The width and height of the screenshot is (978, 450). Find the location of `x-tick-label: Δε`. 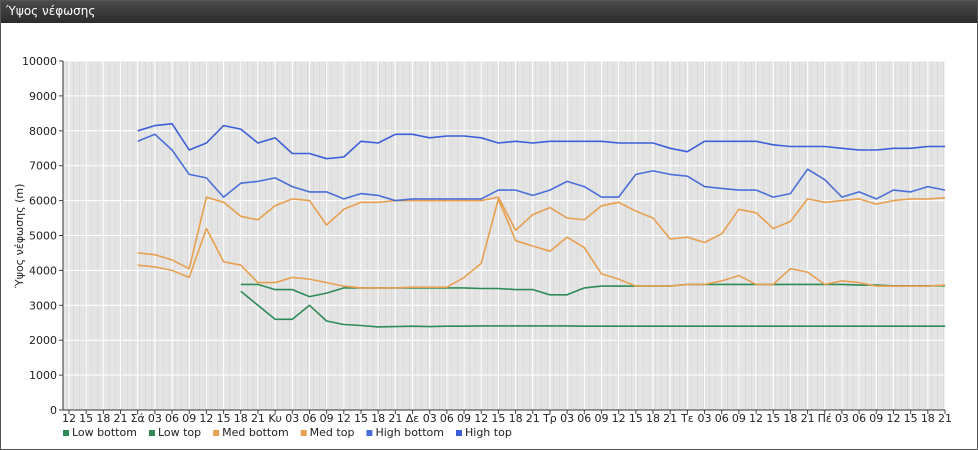

x-tick-label: Δε is located at coordinates (413, 418).